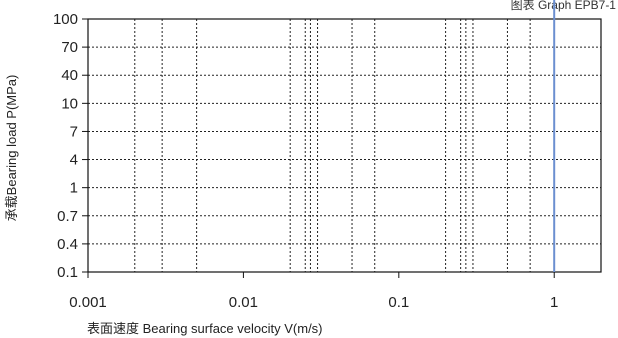  What do you see at coordinates (564, 6) in the screenshot?
I see `chart-caption: 图表 Graph EPB7-1` at bounding box center [564, 6].